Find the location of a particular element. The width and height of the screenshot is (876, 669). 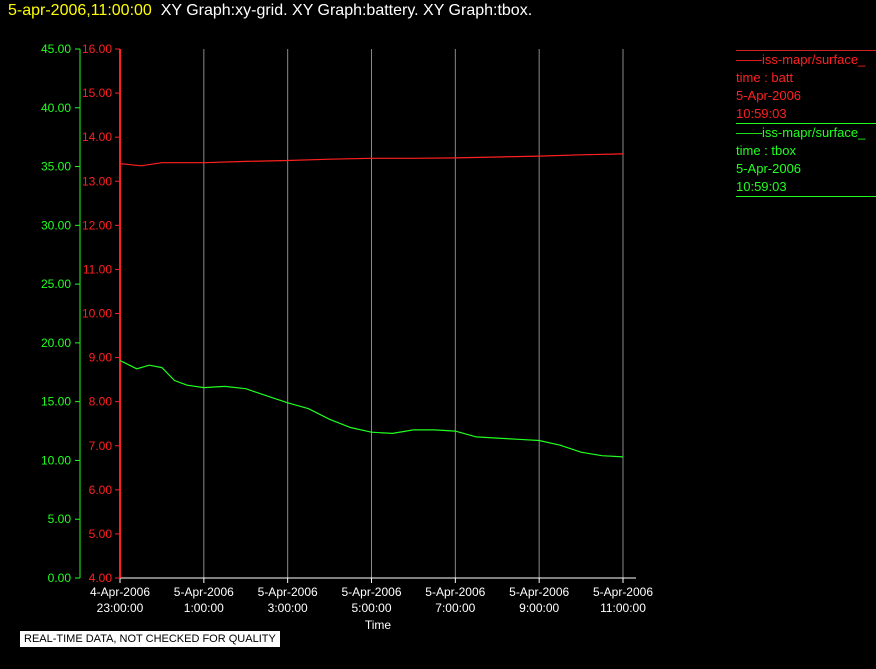

x-tick-label-time: 3:00:00 is located at coordinates (288, 608).